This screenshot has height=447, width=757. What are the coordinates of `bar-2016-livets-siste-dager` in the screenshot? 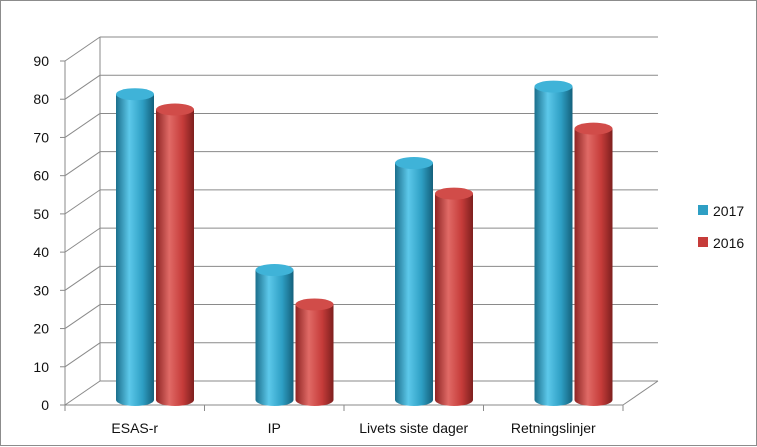 It's located at (454, 296).